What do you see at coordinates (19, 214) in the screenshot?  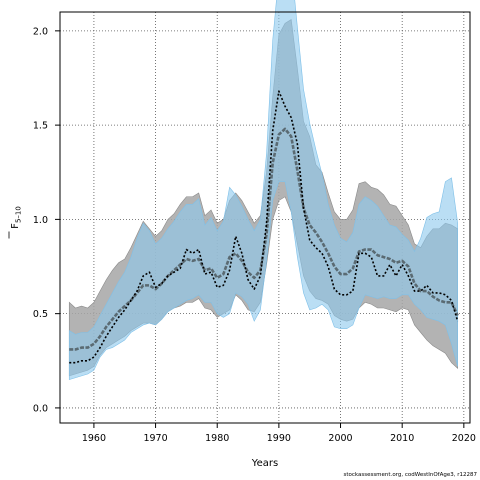 I see `y-axis-title-subscript: 5–10` at bounding box center [19, 214].